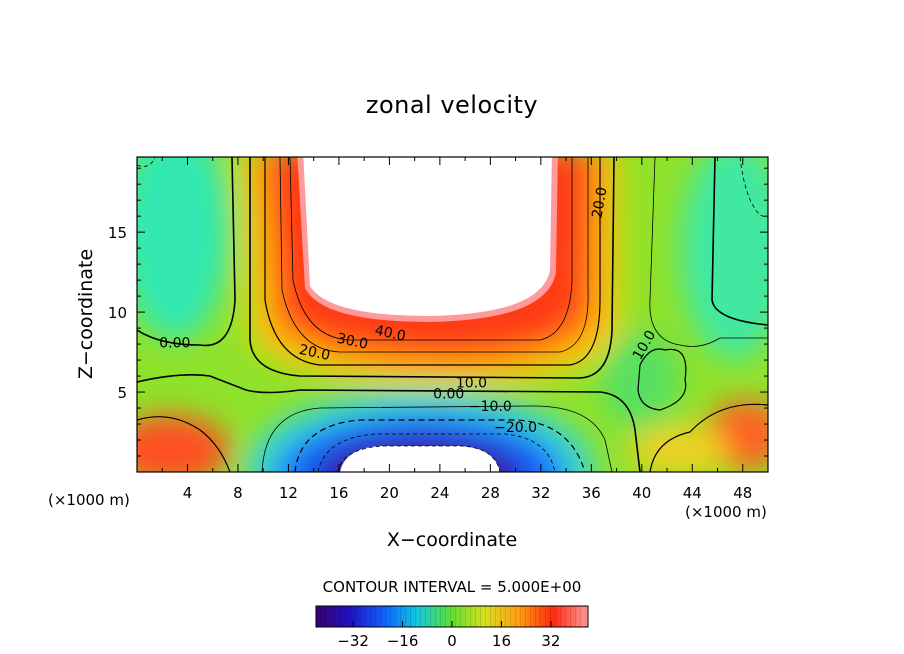  I want to click on x-tick-label: 32, so click(540, 493).